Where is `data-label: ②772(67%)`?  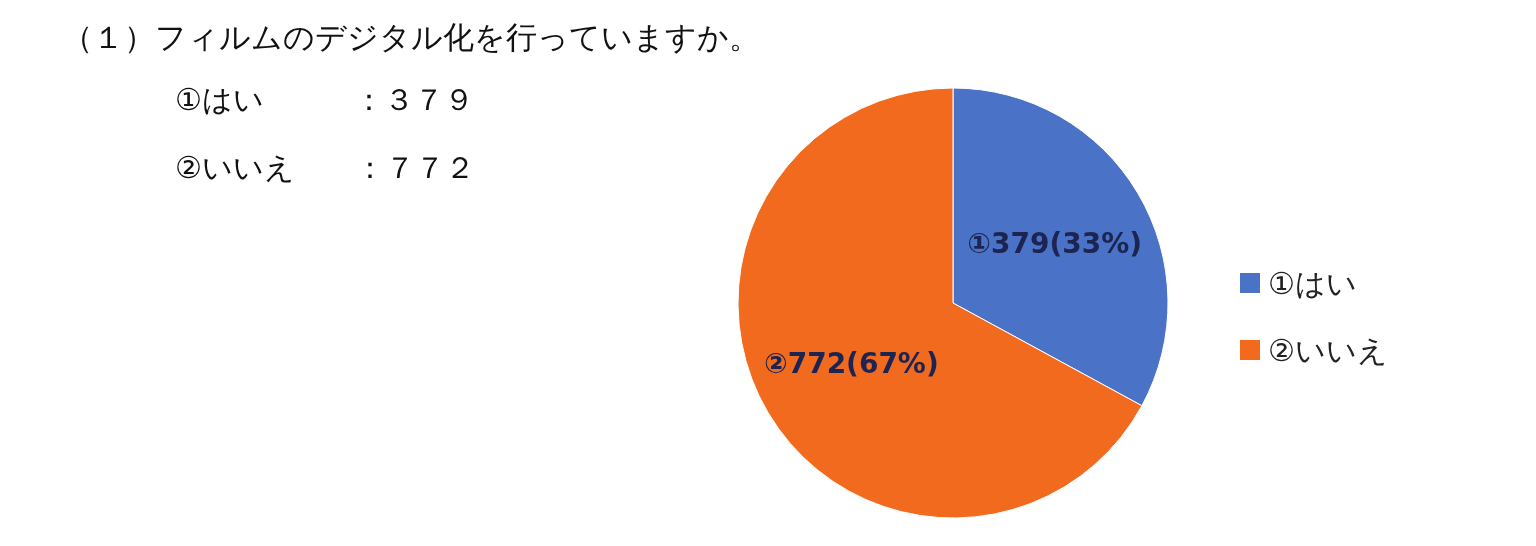 data-label: ②772(67%) is located at coordinates (851, 364).